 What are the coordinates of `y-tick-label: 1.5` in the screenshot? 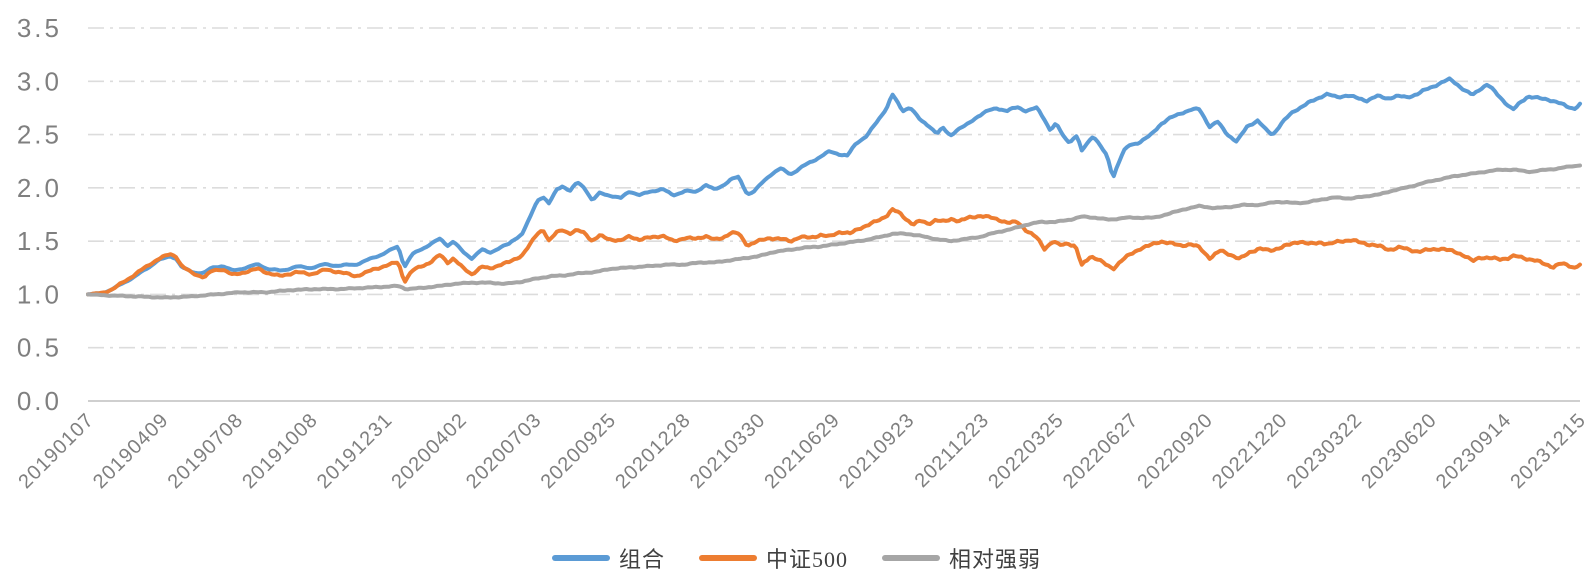 It's located at (39, 241).